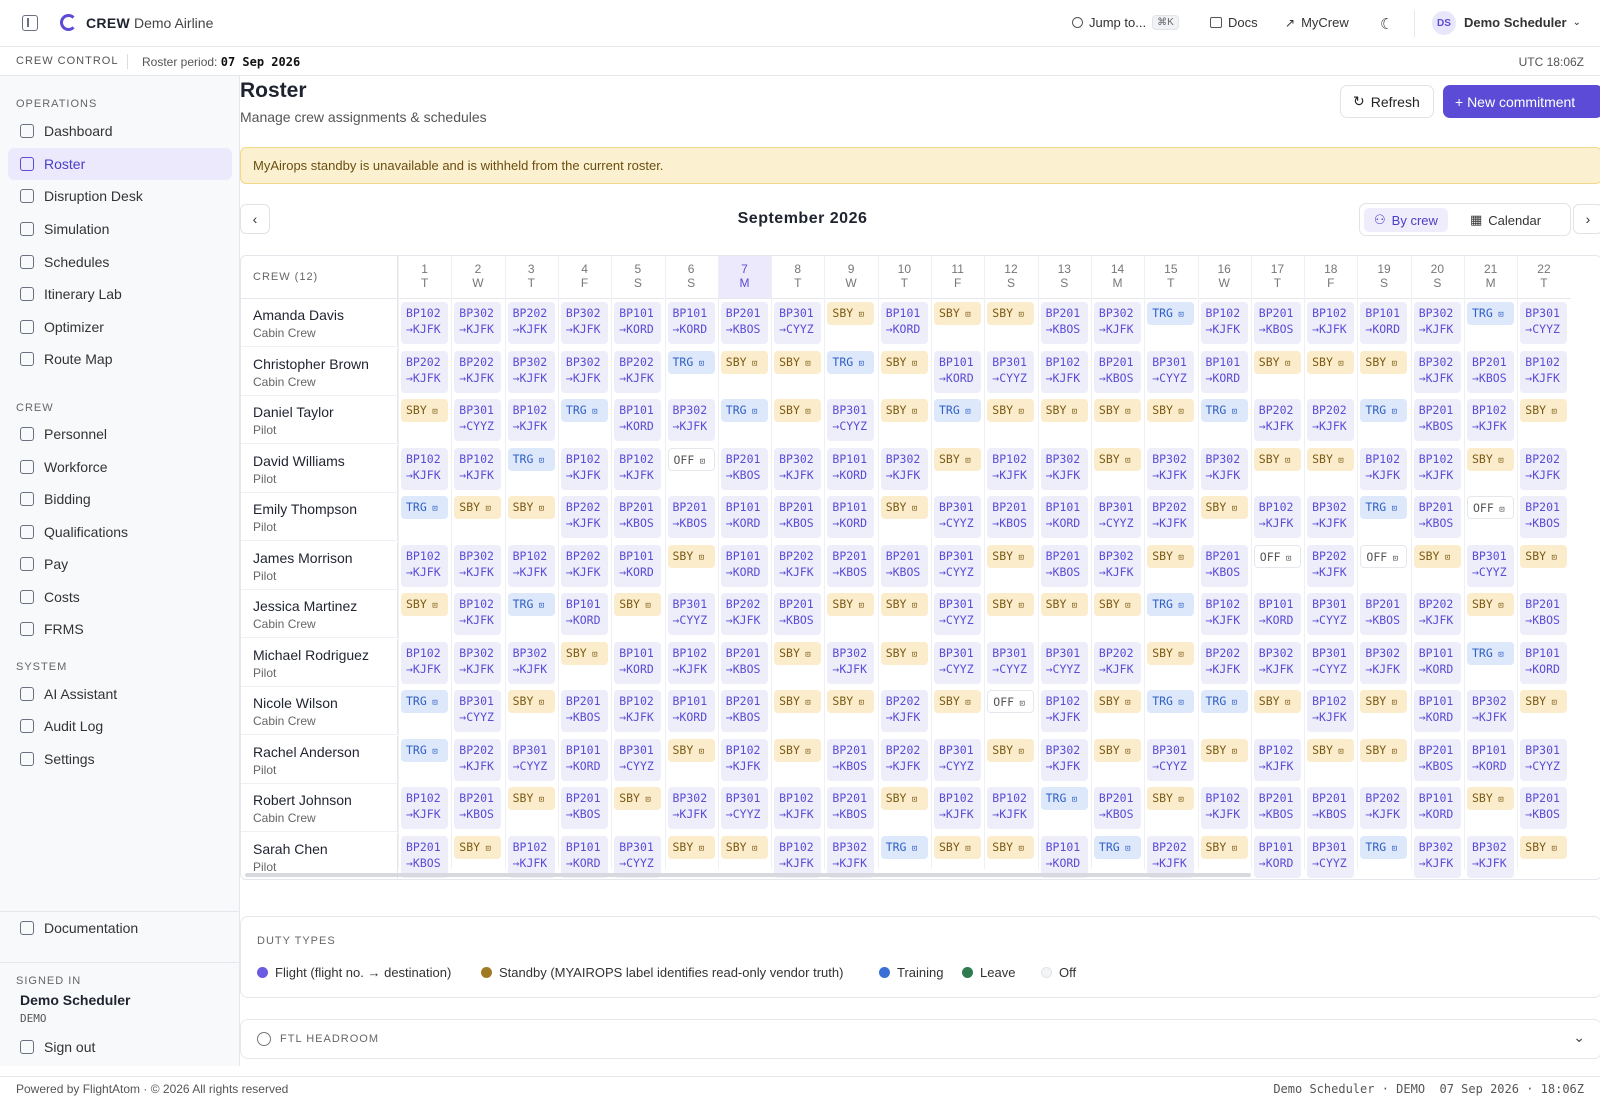  Describe the element at coordinates (120, 294) in the screenshot. I see `sidebar-item-itinerary-lab: Itinerary Lab` at that location.